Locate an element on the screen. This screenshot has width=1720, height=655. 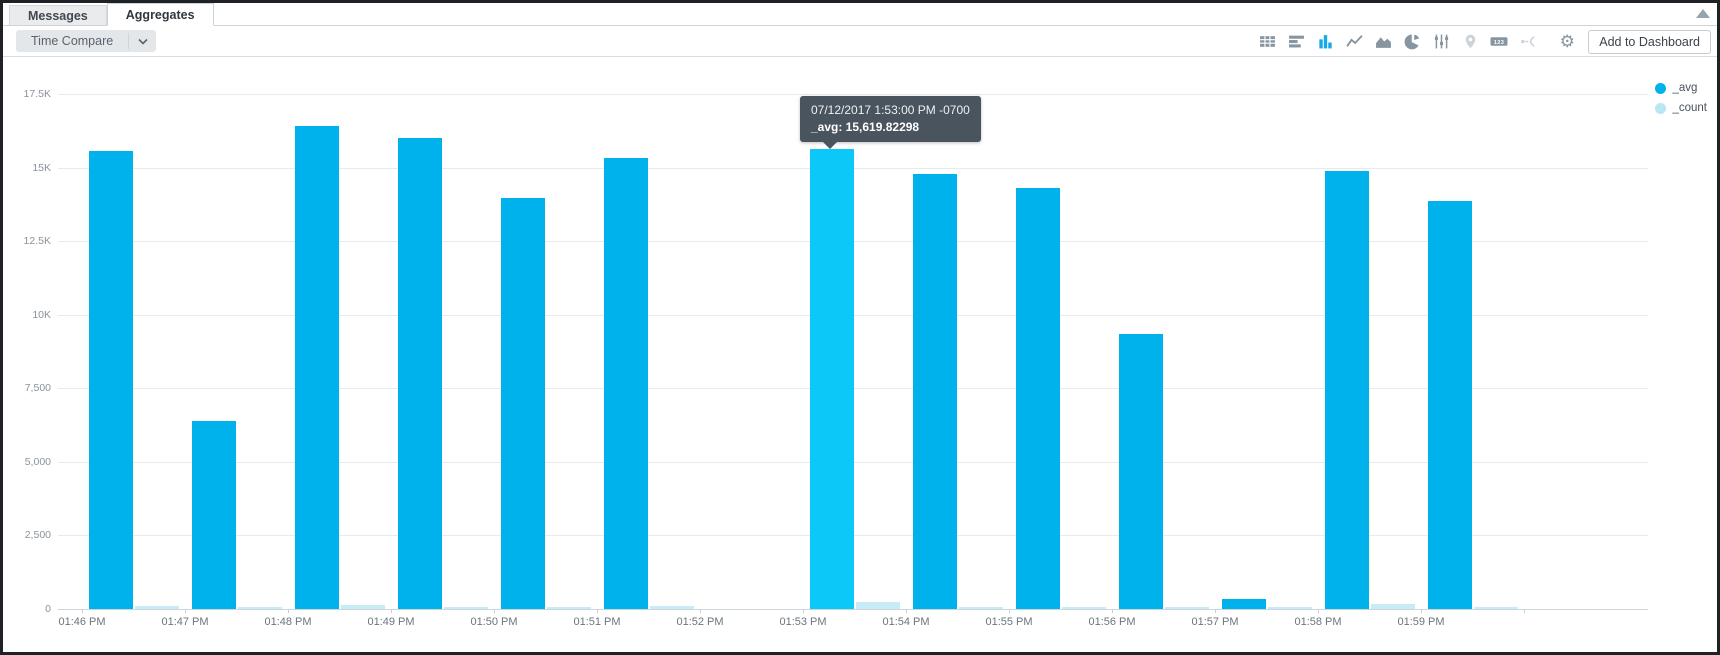
time-compare-label: Time Compare is located at coordinates (72, 41).